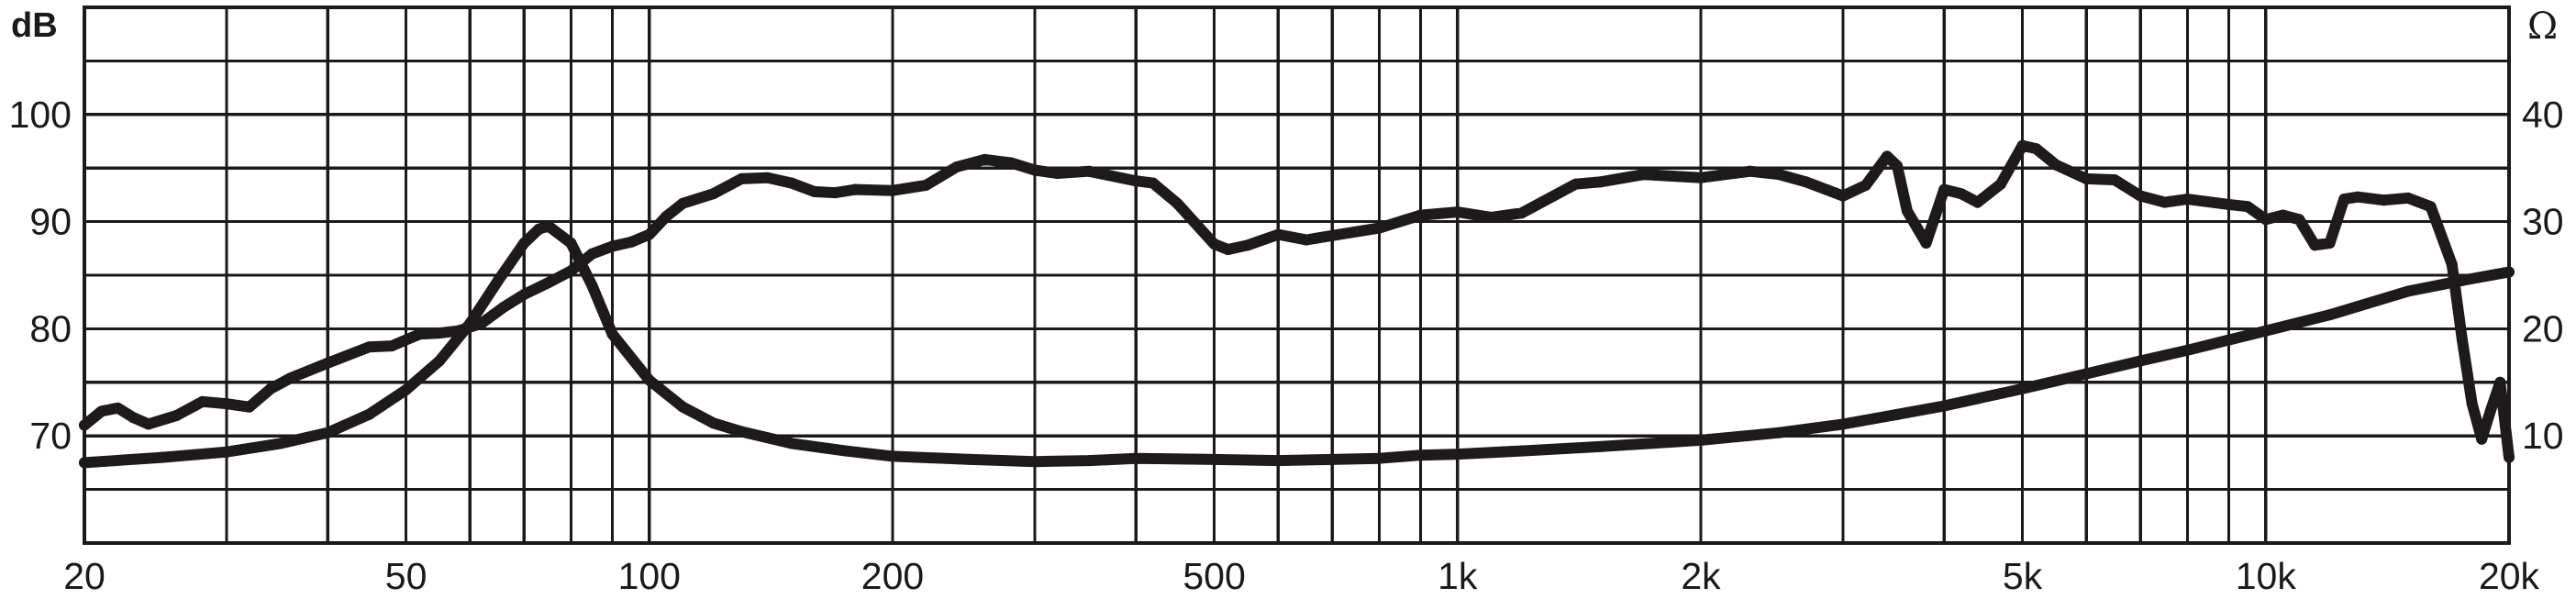 The width and height of the screenshot is (2576, 610). Describe the element at coordinates (2023, 576) in the screenshot. I see `x-tick-label: 5k` at that location.